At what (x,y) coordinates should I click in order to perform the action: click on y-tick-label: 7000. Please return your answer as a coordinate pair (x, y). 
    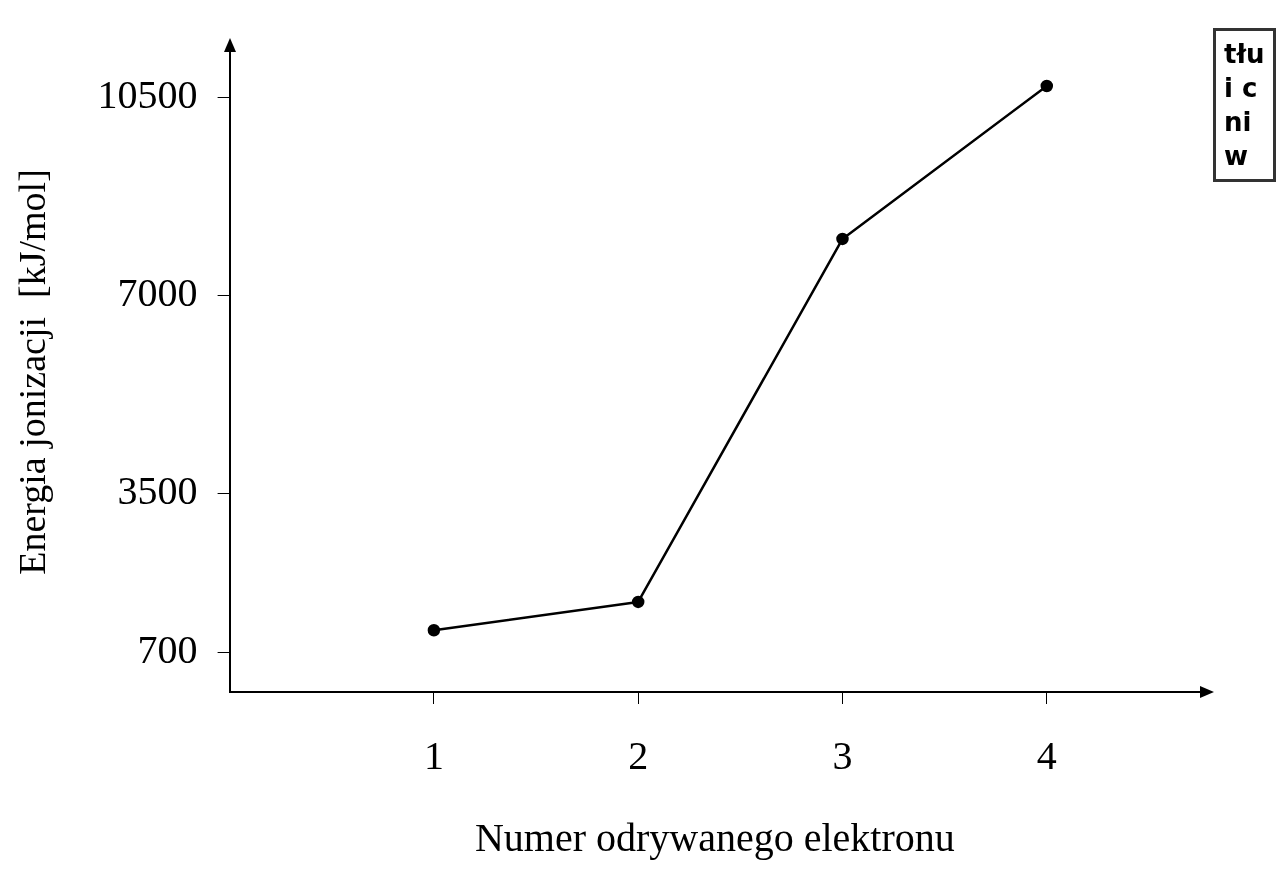
    Looking at the image, I should click on (157, 293).